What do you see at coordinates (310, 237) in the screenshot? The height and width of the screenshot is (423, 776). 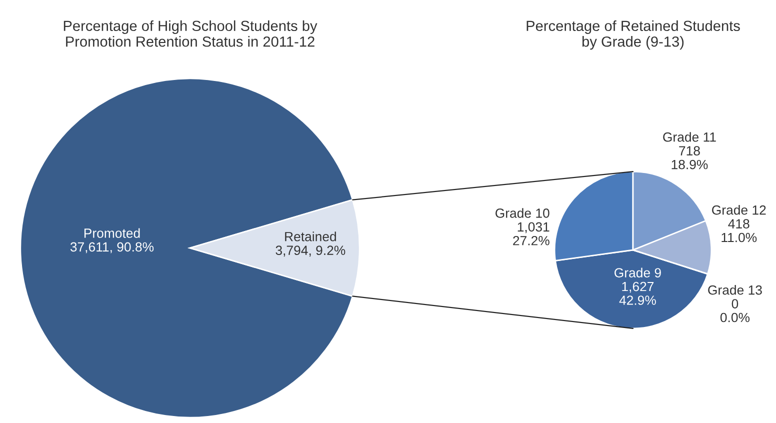 I see `slice-label: Retained` at bounding box center [310, 237].